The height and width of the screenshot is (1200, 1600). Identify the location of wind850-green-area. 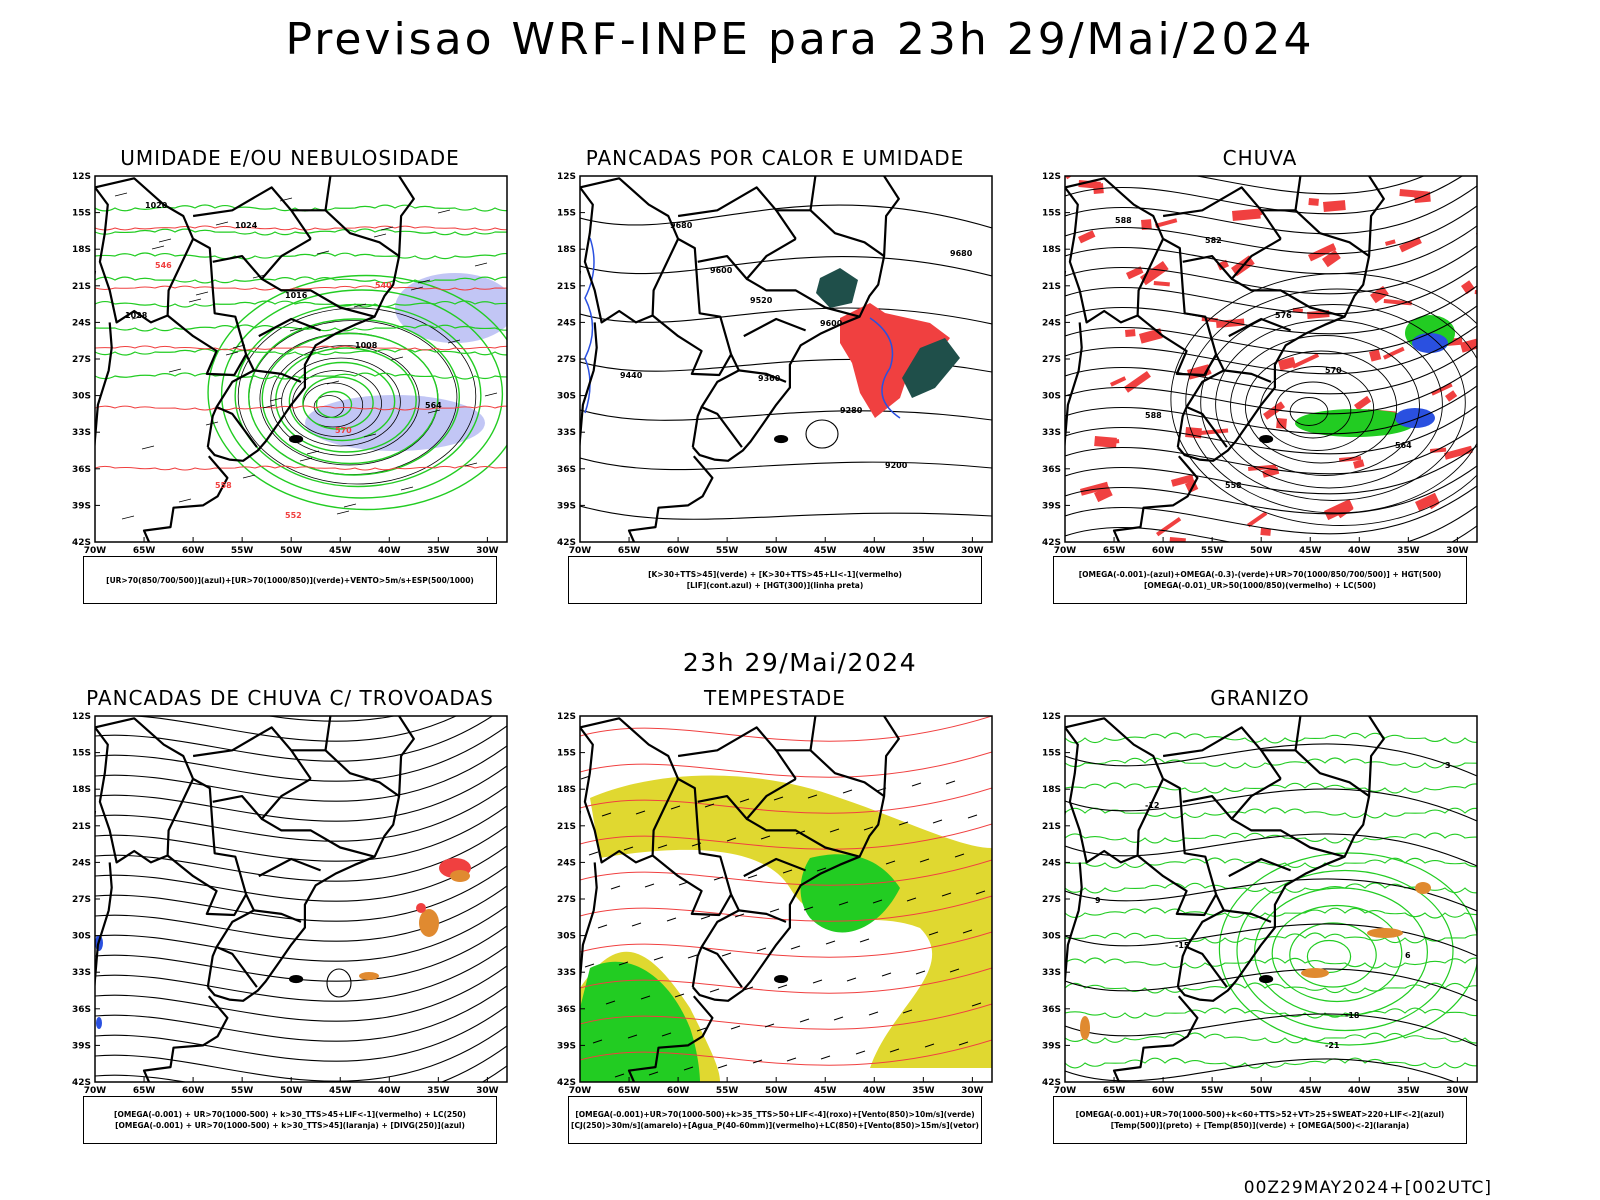
(850, 893).